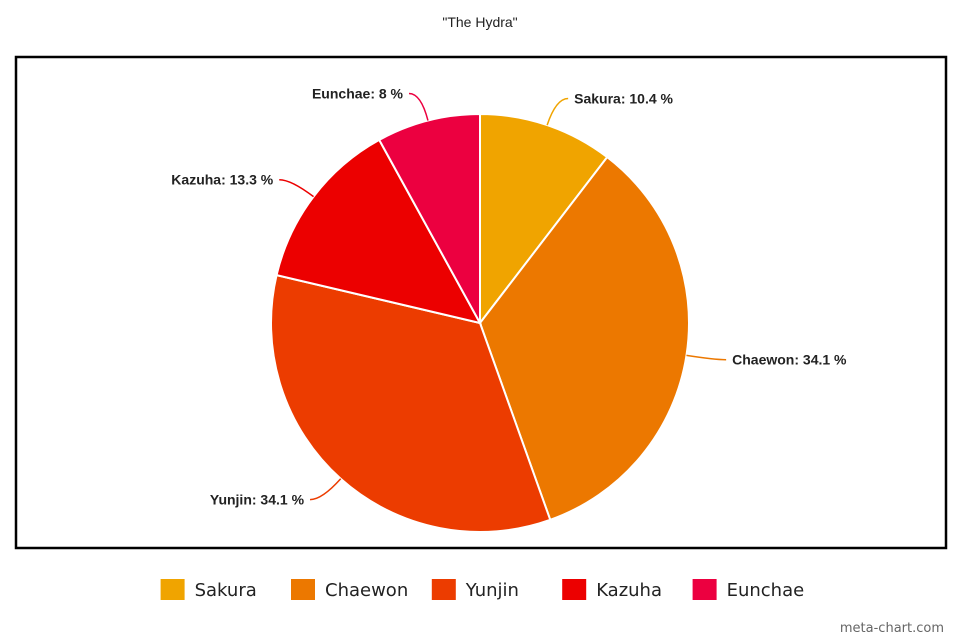 Image resolution: width=960 pixels, height=640 pixels. What do you see at coordinates (172, 589) in the screenshot?
I see `legend-swatch-sakura` at bounding box center [172, 589].